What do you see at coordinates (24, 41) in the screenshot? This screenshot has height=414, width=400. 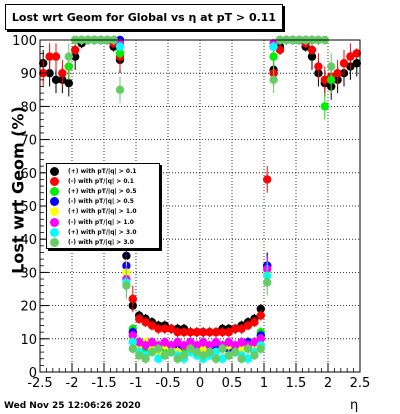 I see `y-tick-label: 100` at bounding box center [24, 41].